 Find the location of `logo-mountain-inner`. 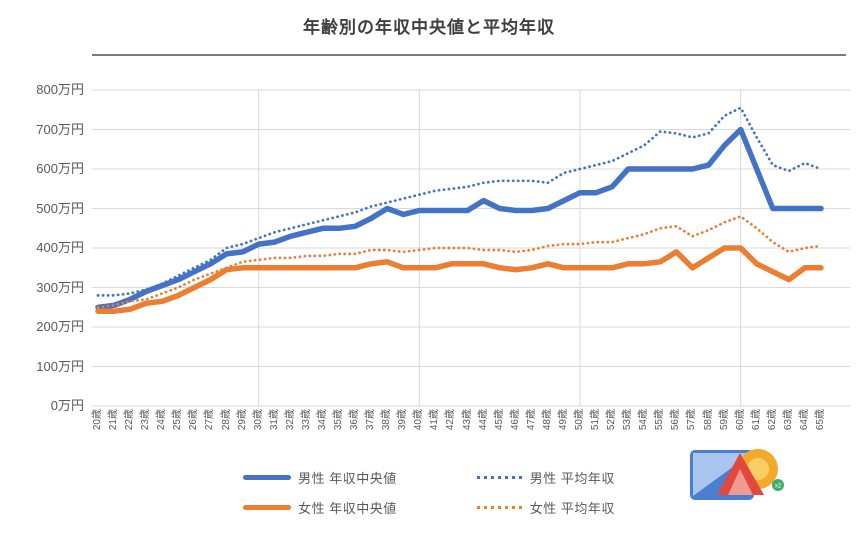

logo-mountain-inner is located at coordinates (740, 482).